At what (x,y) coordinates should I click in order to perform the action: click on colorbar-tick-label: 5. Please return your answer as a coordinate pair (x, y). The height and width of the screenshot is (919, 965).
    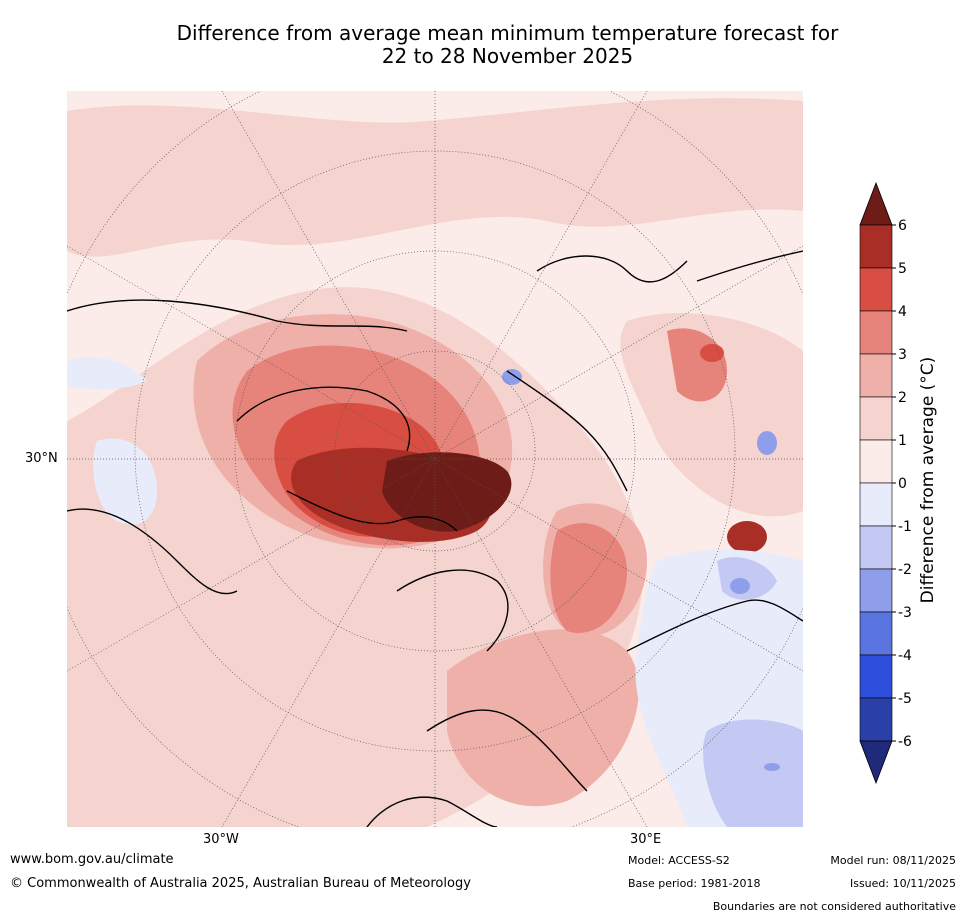
    Looking at the image, I should click on (902, 269).